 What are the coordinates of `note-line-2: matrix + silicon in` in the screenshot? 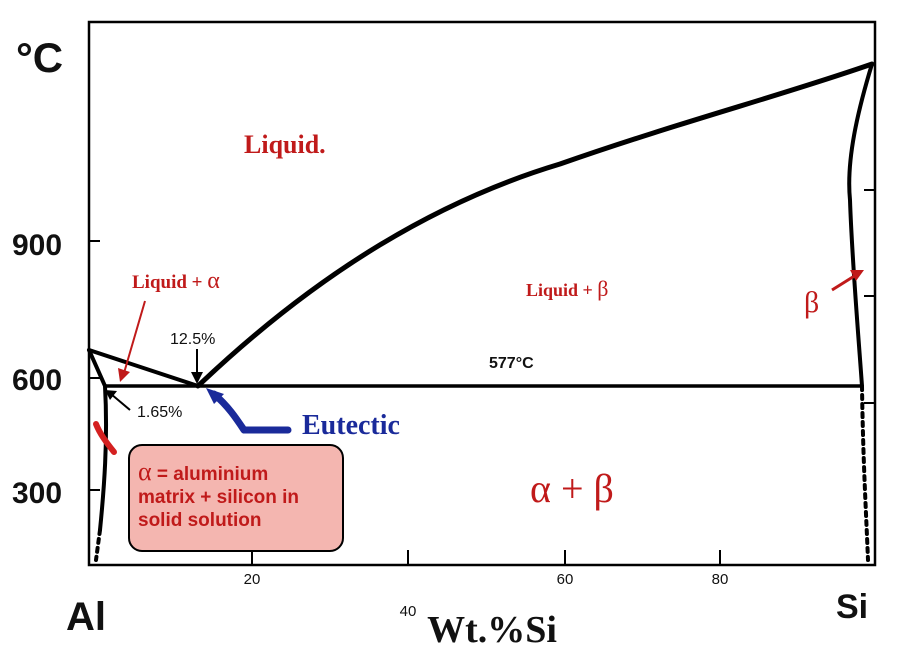 It's located at (219, 497).